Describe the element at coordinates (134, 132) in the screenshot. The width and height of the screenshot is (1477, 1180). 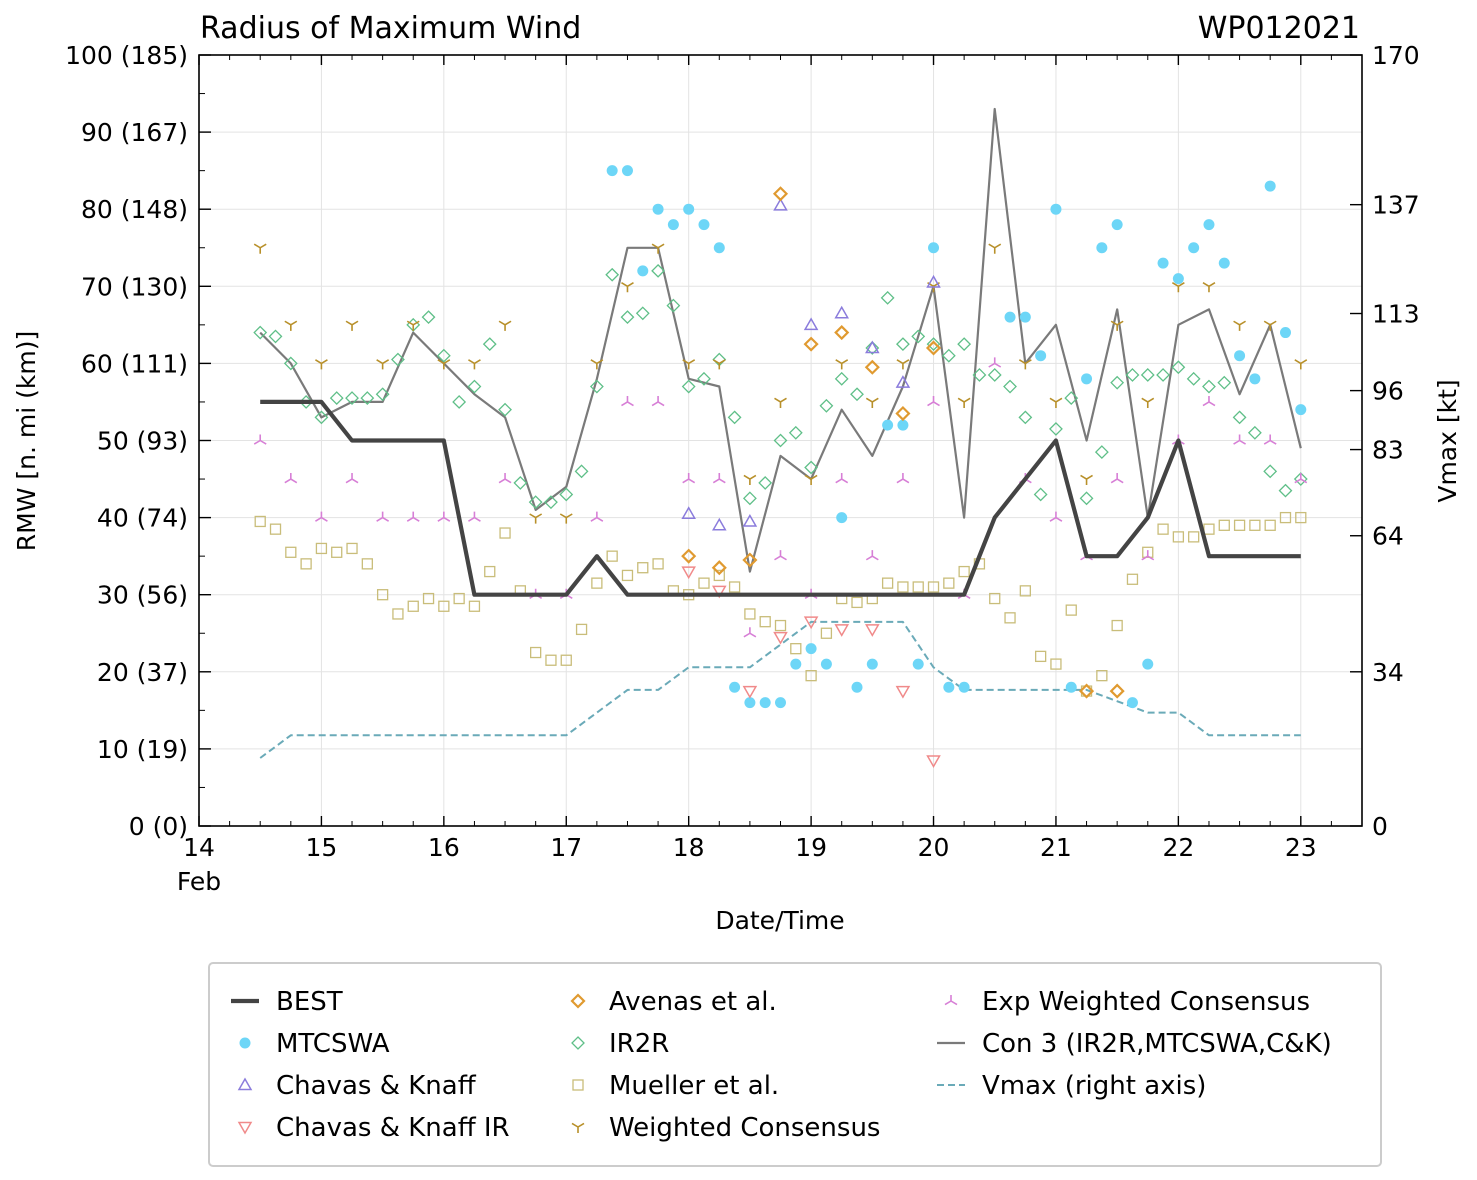
I see `y-tick-label: 90 (167)` at that location.